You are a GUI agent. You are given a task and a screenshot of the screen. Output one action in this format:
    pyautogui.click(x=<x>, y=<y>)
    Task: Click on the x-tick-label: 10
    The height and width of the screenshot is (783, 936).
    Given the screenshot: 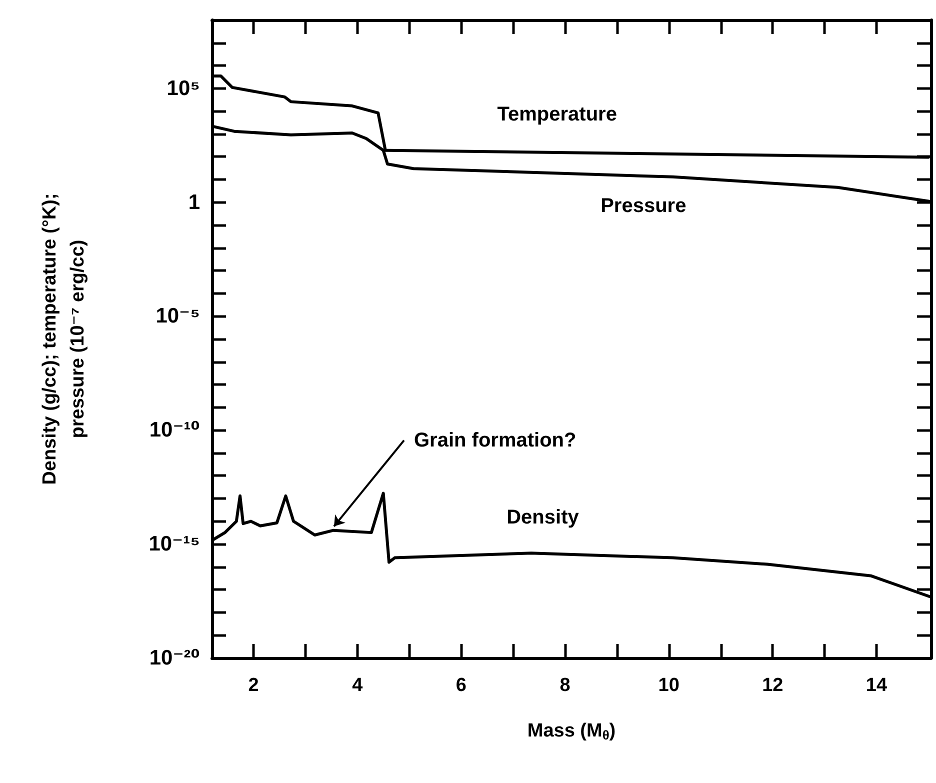 What is the action you would take?
    pyautogui.click(x=669, y=685)
    